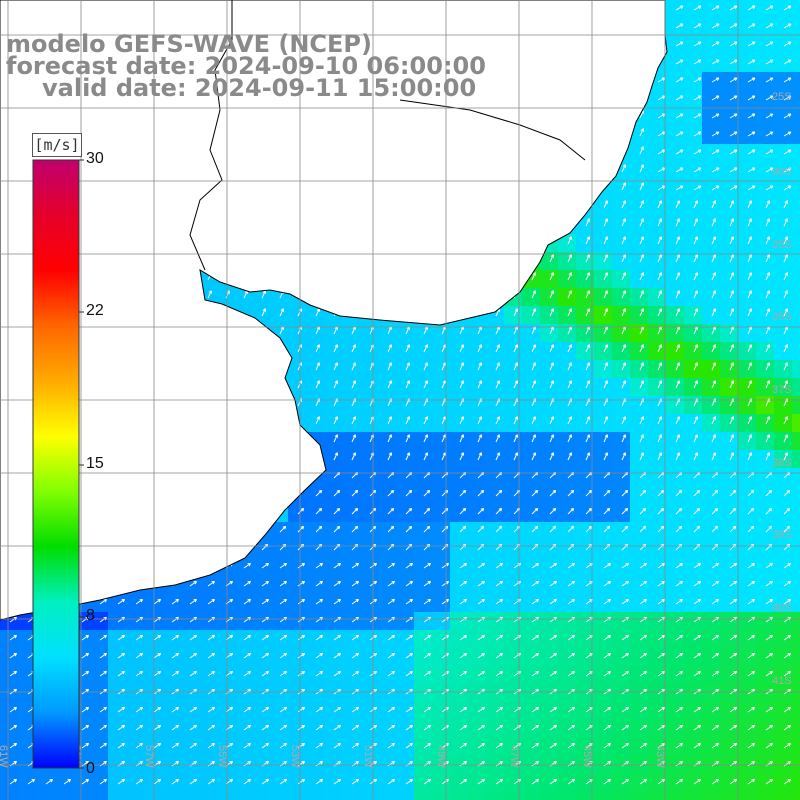  I want to click on valid-date-title: valid date: 2024-09-11 15:00:00, so click(259, 88).